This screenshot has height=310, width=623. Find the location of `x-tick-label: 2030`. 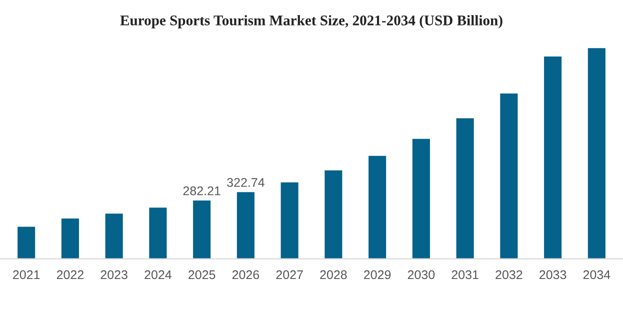

x-tick-label: 2030 is located at coordinates (421, 275).